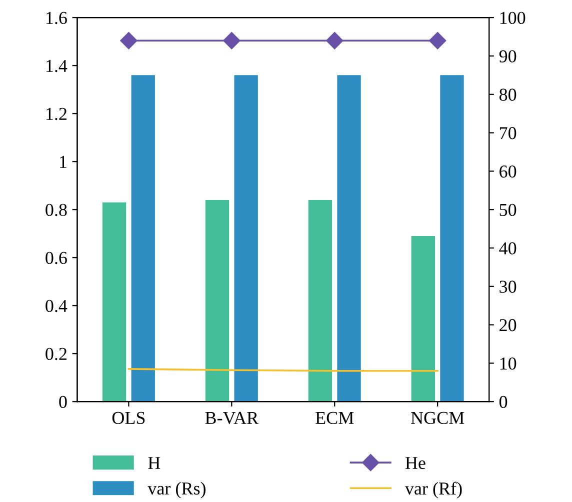  Describe the element at coordinates (415, 463) in the screenshot. I see `legend-label: He` at that location.